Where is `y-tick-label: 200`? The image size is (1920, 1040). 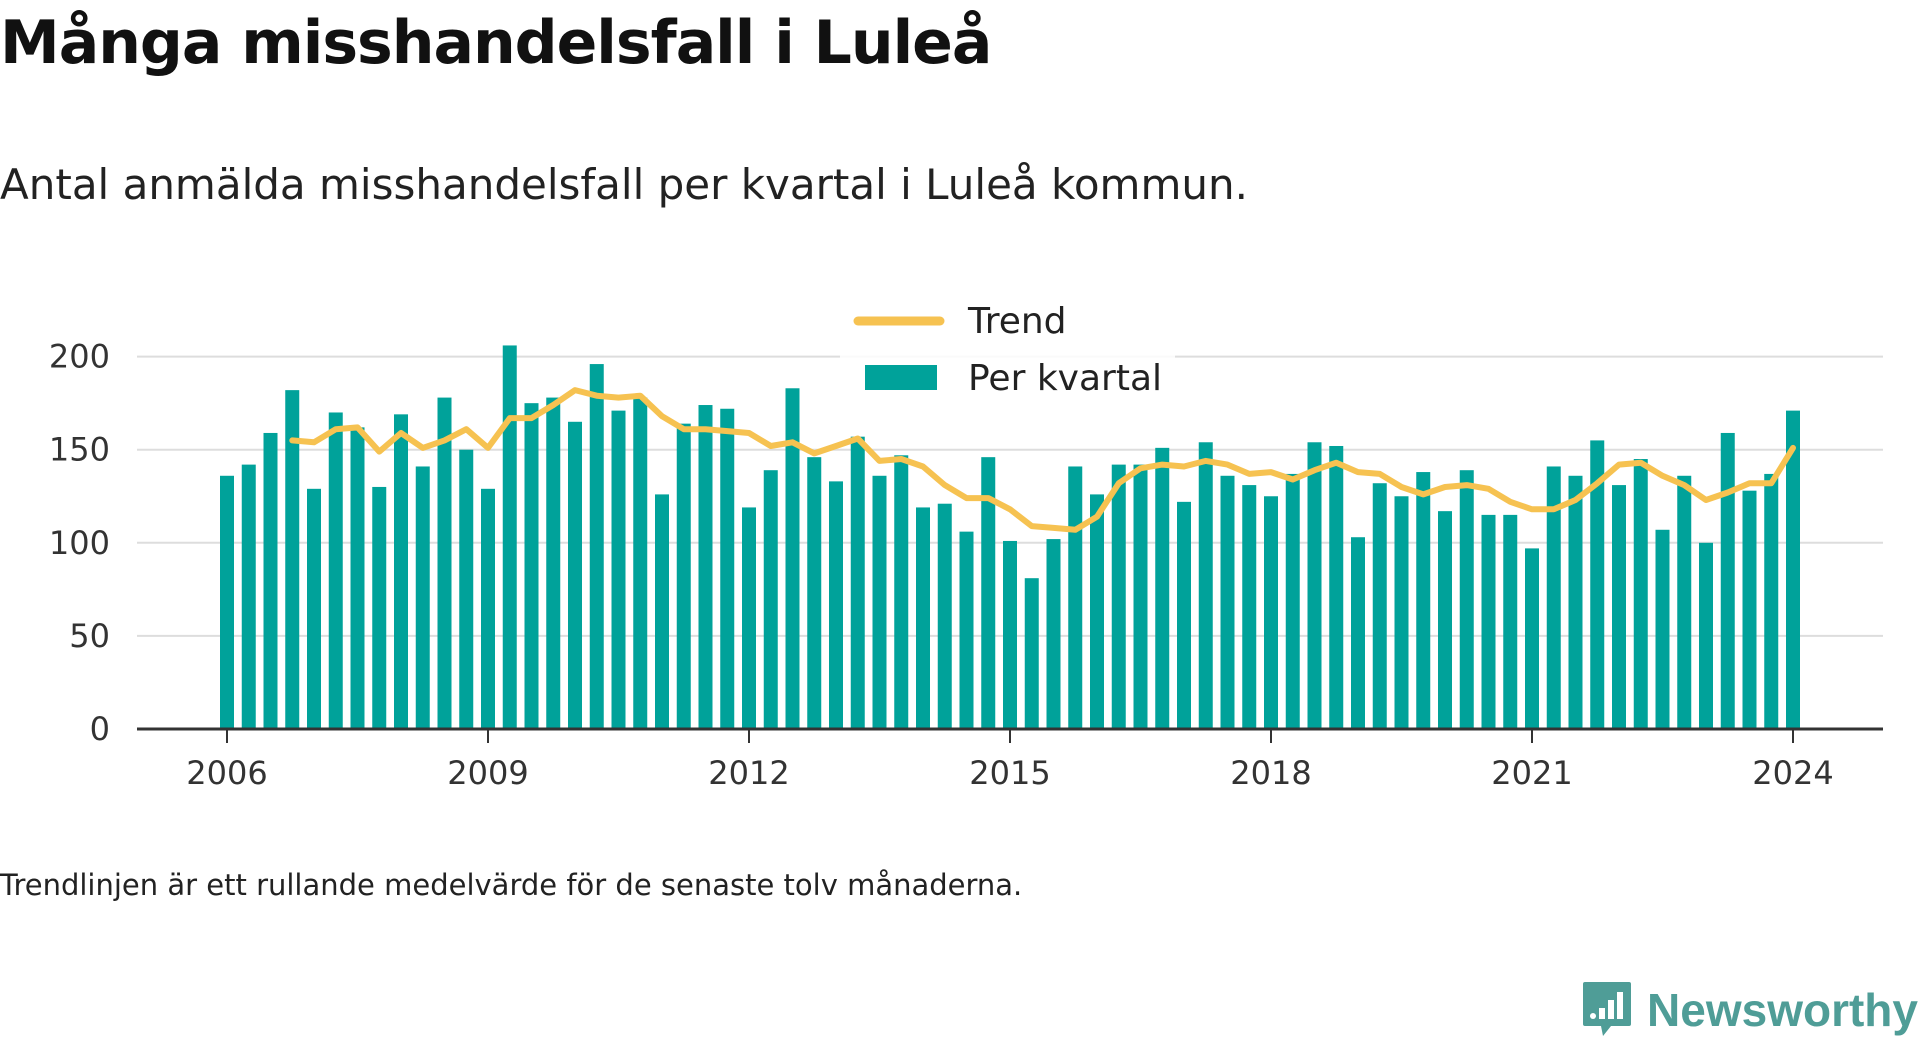
y-tick-label: 200 is located at coordinates (79, 357).